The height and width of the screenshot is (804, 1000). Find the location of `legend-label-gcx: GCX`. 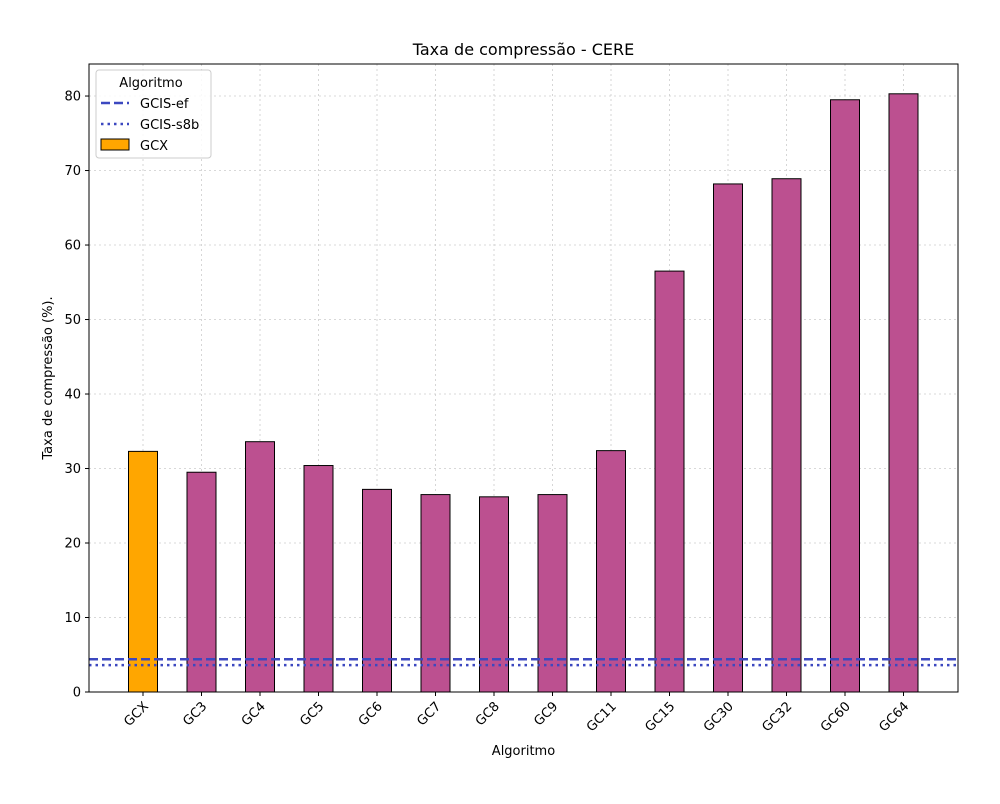

legend-label-gcx: GCX is located at coordinates (154, 146).